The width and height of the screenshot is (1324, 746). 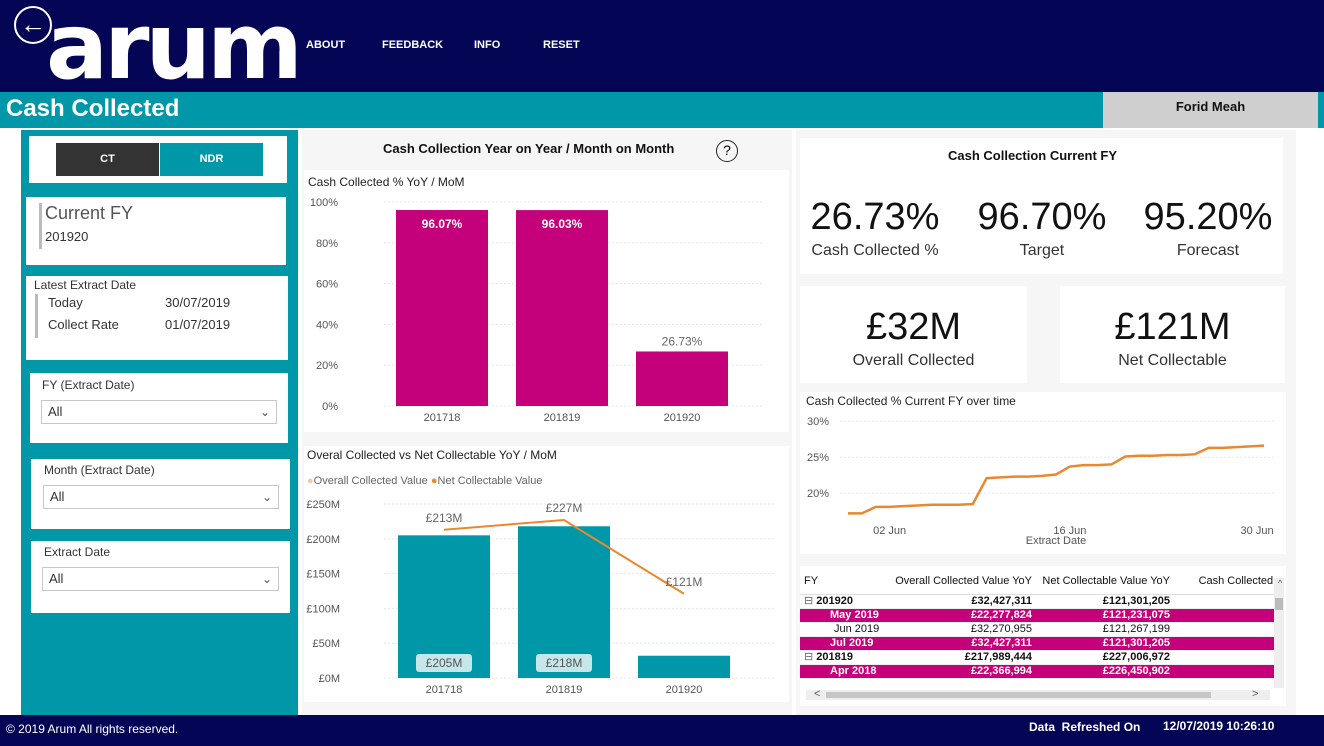 What do you see at coordinates (844, 671) in the screenshot?
I see `row-label: Apr 2018` at bounding box center [844, 671].